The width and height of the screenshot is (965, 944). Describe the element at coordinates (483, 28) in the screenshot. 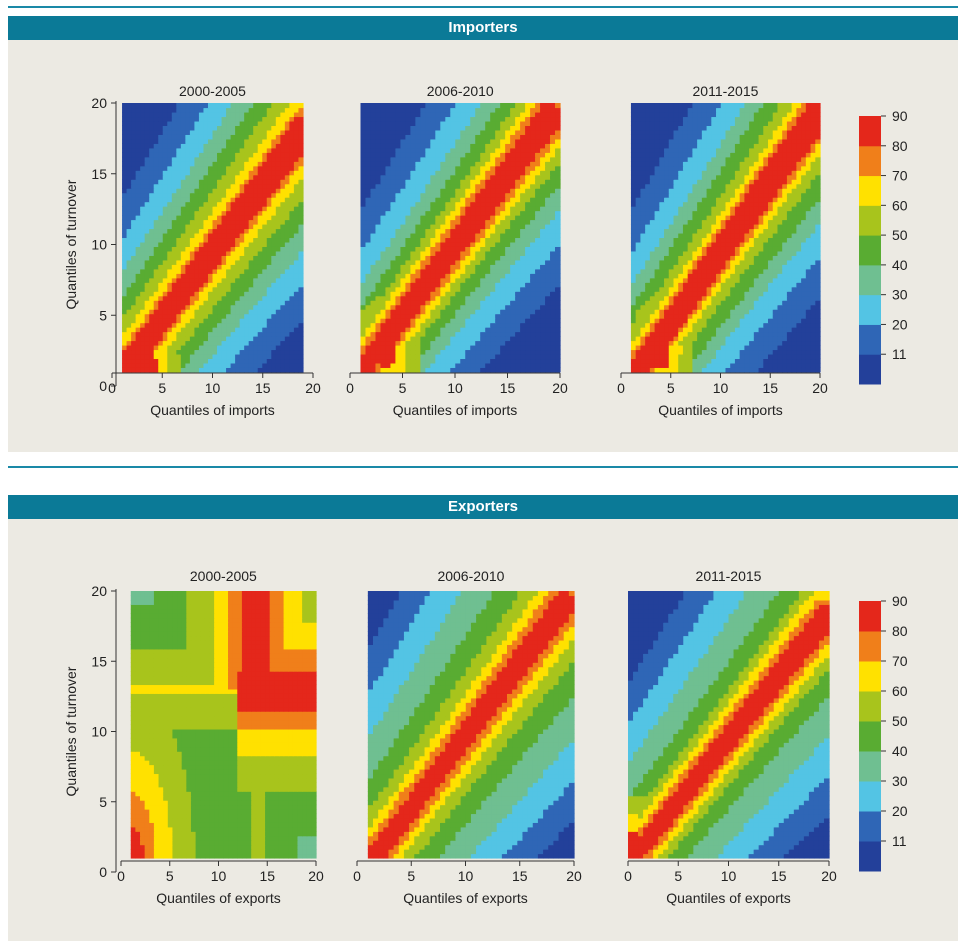

I see `panel-header: Importers` at that location.